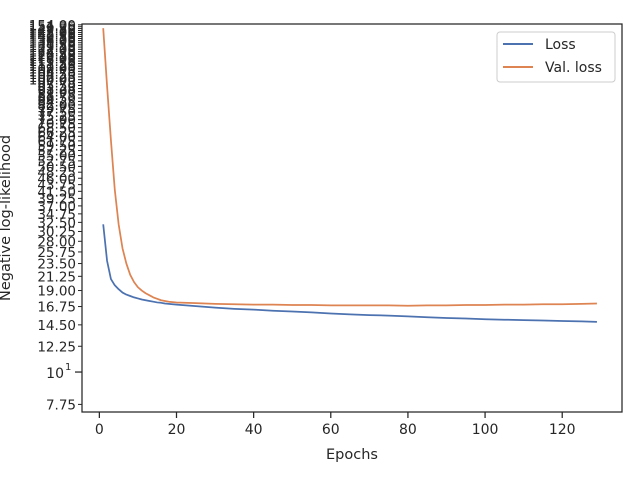  What do you see at coordinates (56, 137) in the screenshot?
I see `y-tick-label: 64.00` at bounding box center [56, 137].